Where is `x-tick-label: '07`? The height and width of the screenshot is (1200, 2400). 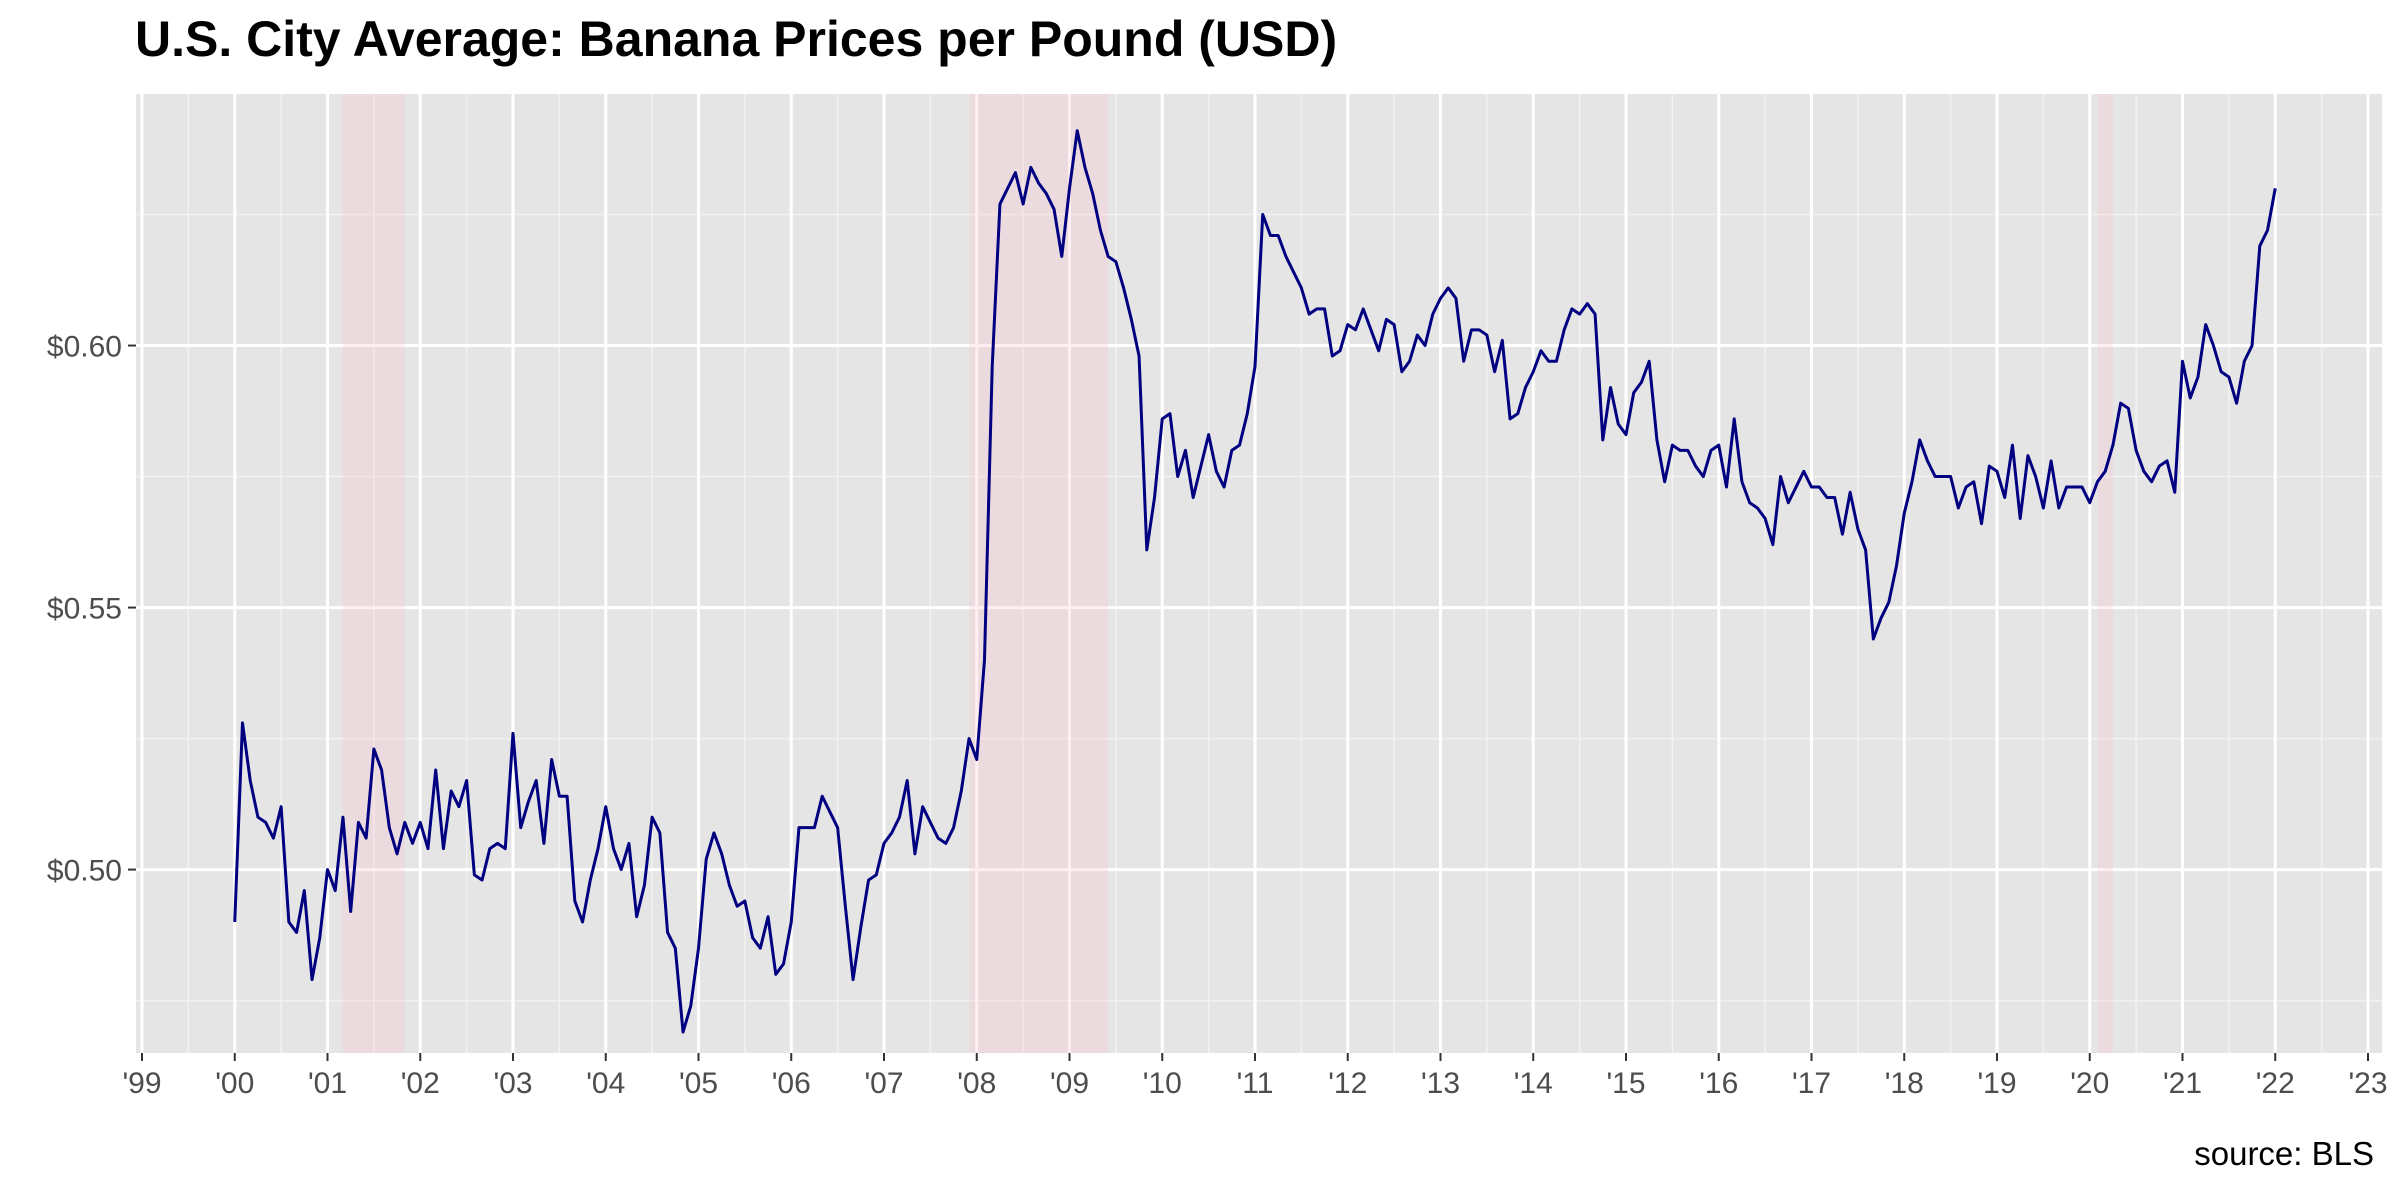 x-tick-label: '07 is located at coordinates (883, 1083).